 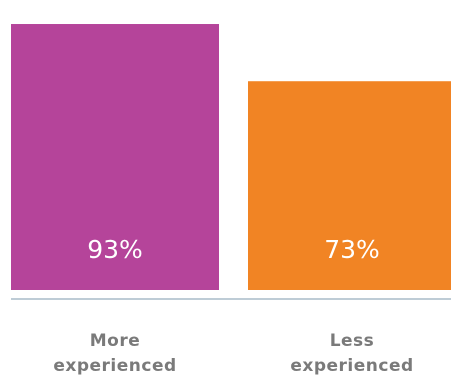 What do you see at coordinates (114, 366) in the screenshot?
I see `category-label-0-line-1: experienced` at bounding box center [114, 366].